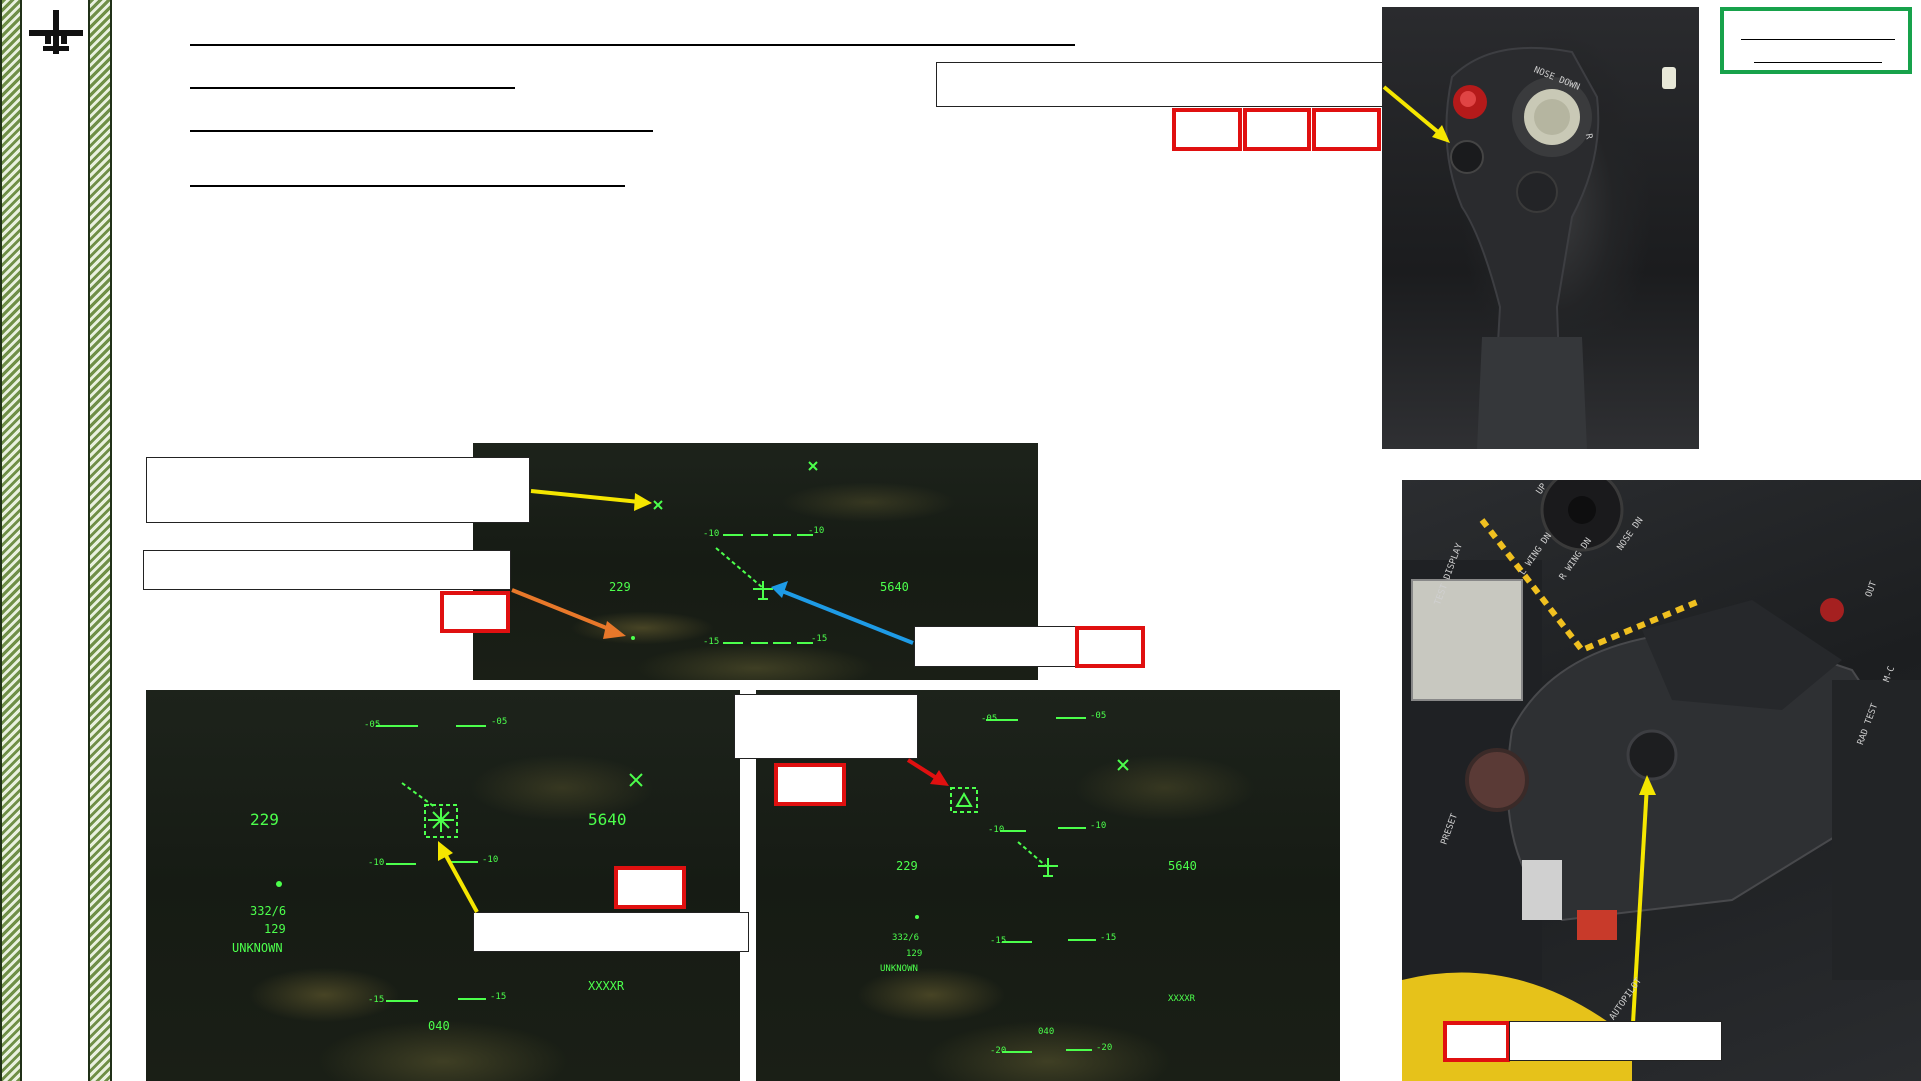 The height and width of the screenshot is (1081, 1921). I want to click on navigation-box, so click(1816, 40).